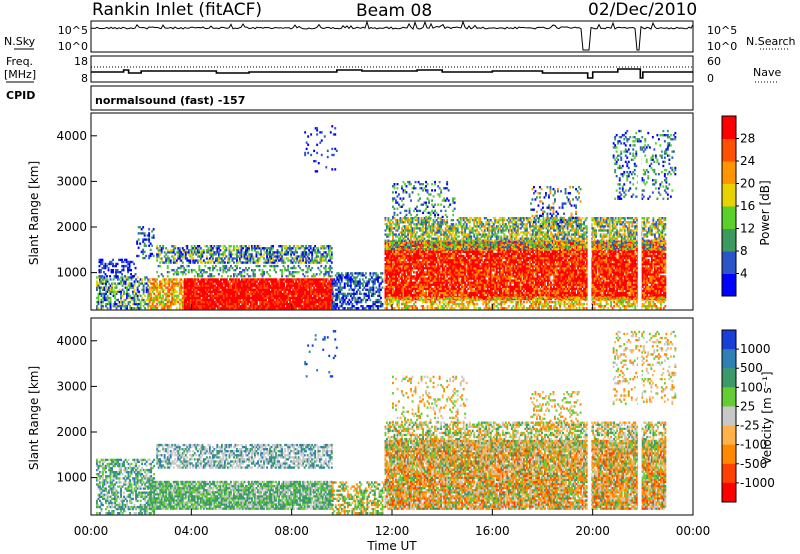 Image resolution: width=800 pixels, height=554 pixels. I want to click on cpid-panel-frame, so click(392, 98).